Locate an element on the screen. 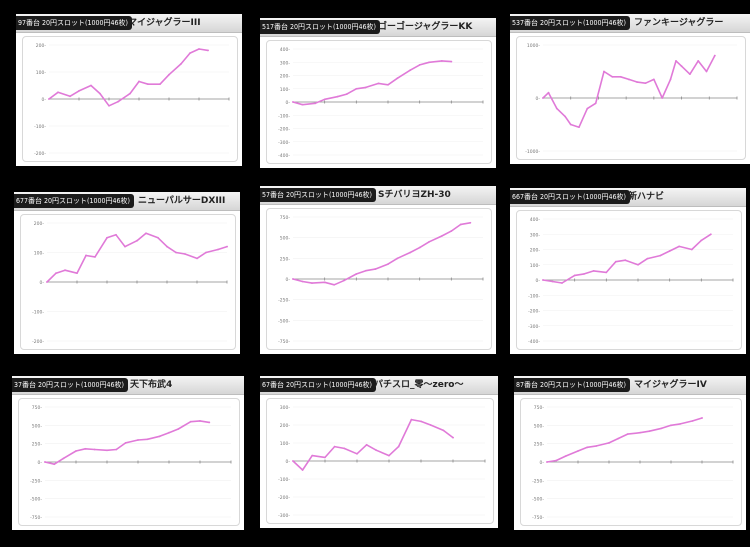 This screenshot has width=750, height=547. panel-header: 517番台 20円スロット(1000円46枚) ゴーゴージャグラーKK is located at coordinates (378, 27).